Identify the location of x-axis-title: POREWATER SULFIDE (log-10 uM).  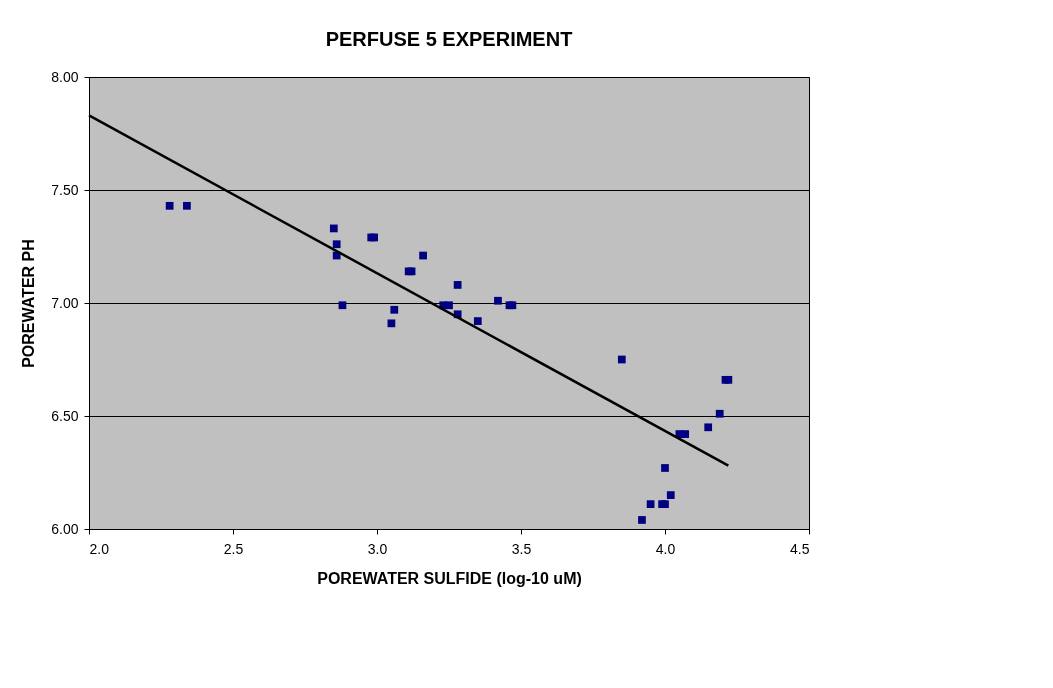
(449, 578).